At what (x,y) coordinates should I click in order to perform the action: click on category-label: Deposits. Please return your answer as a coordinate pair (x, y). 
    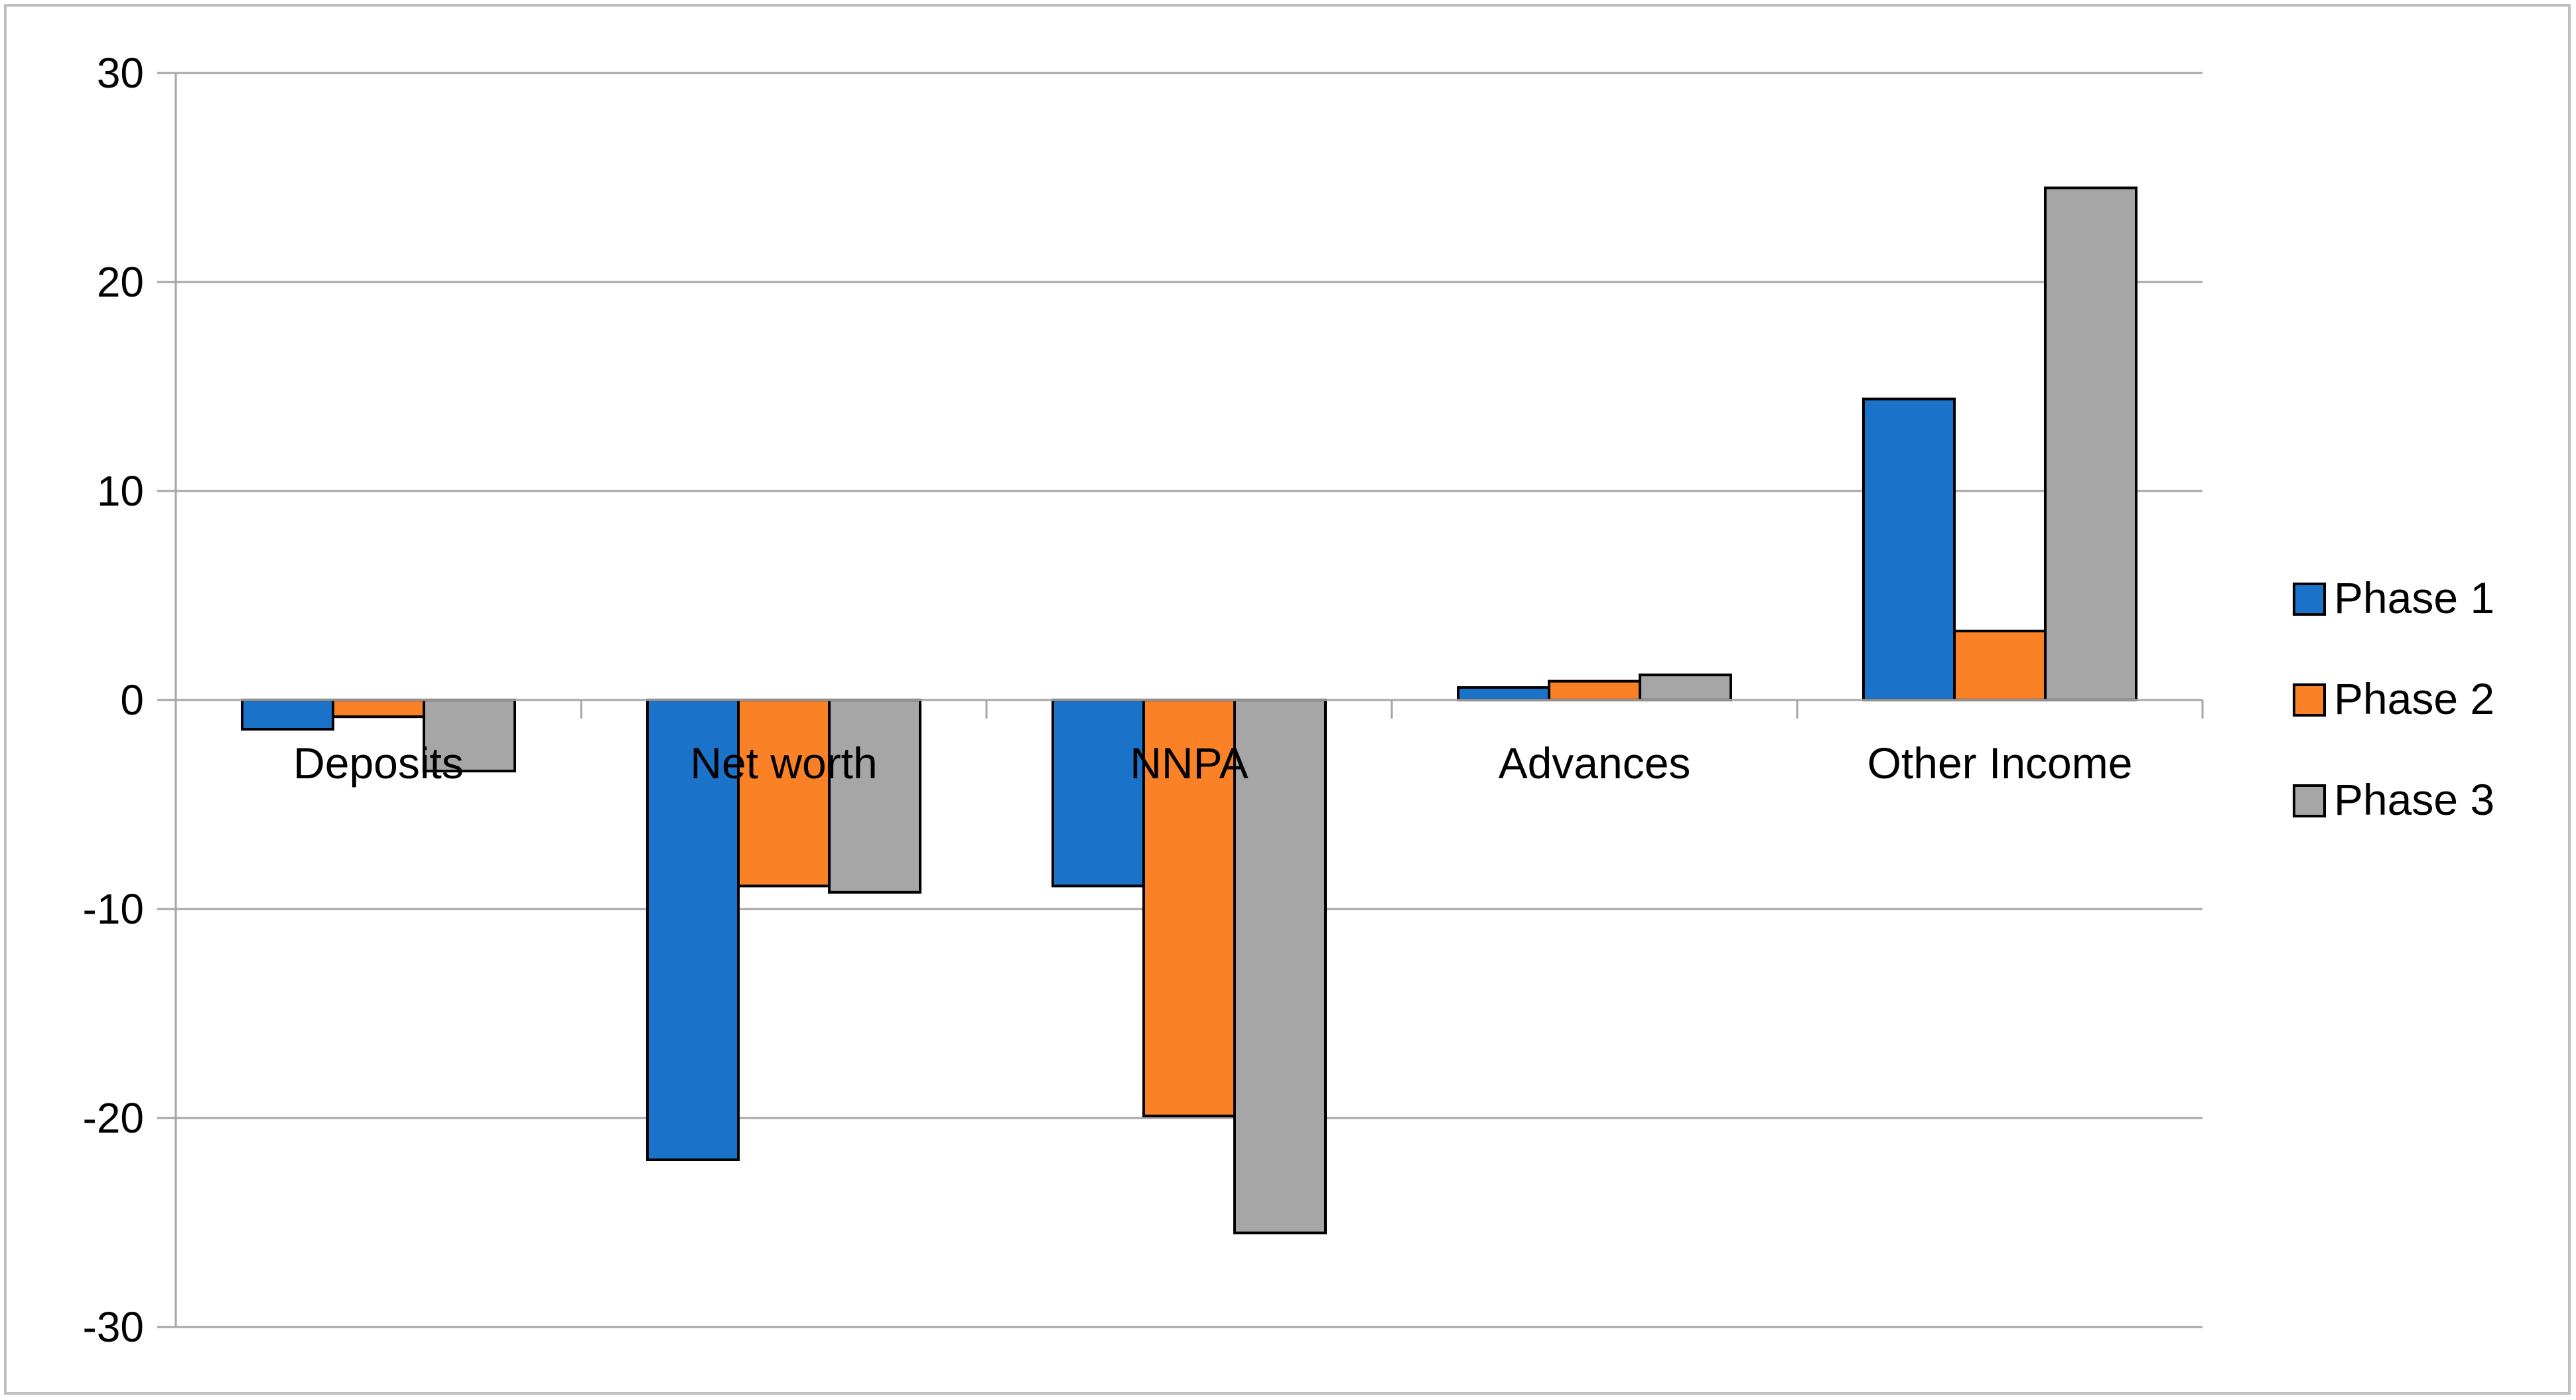
    Looking at the image, I should click on (378, 763).